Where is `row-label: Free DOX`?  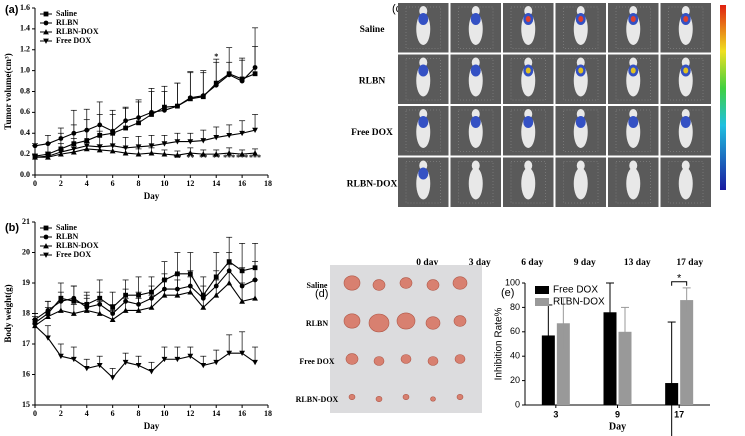
row-label: Free DOX is located at coordinates (316, 361).